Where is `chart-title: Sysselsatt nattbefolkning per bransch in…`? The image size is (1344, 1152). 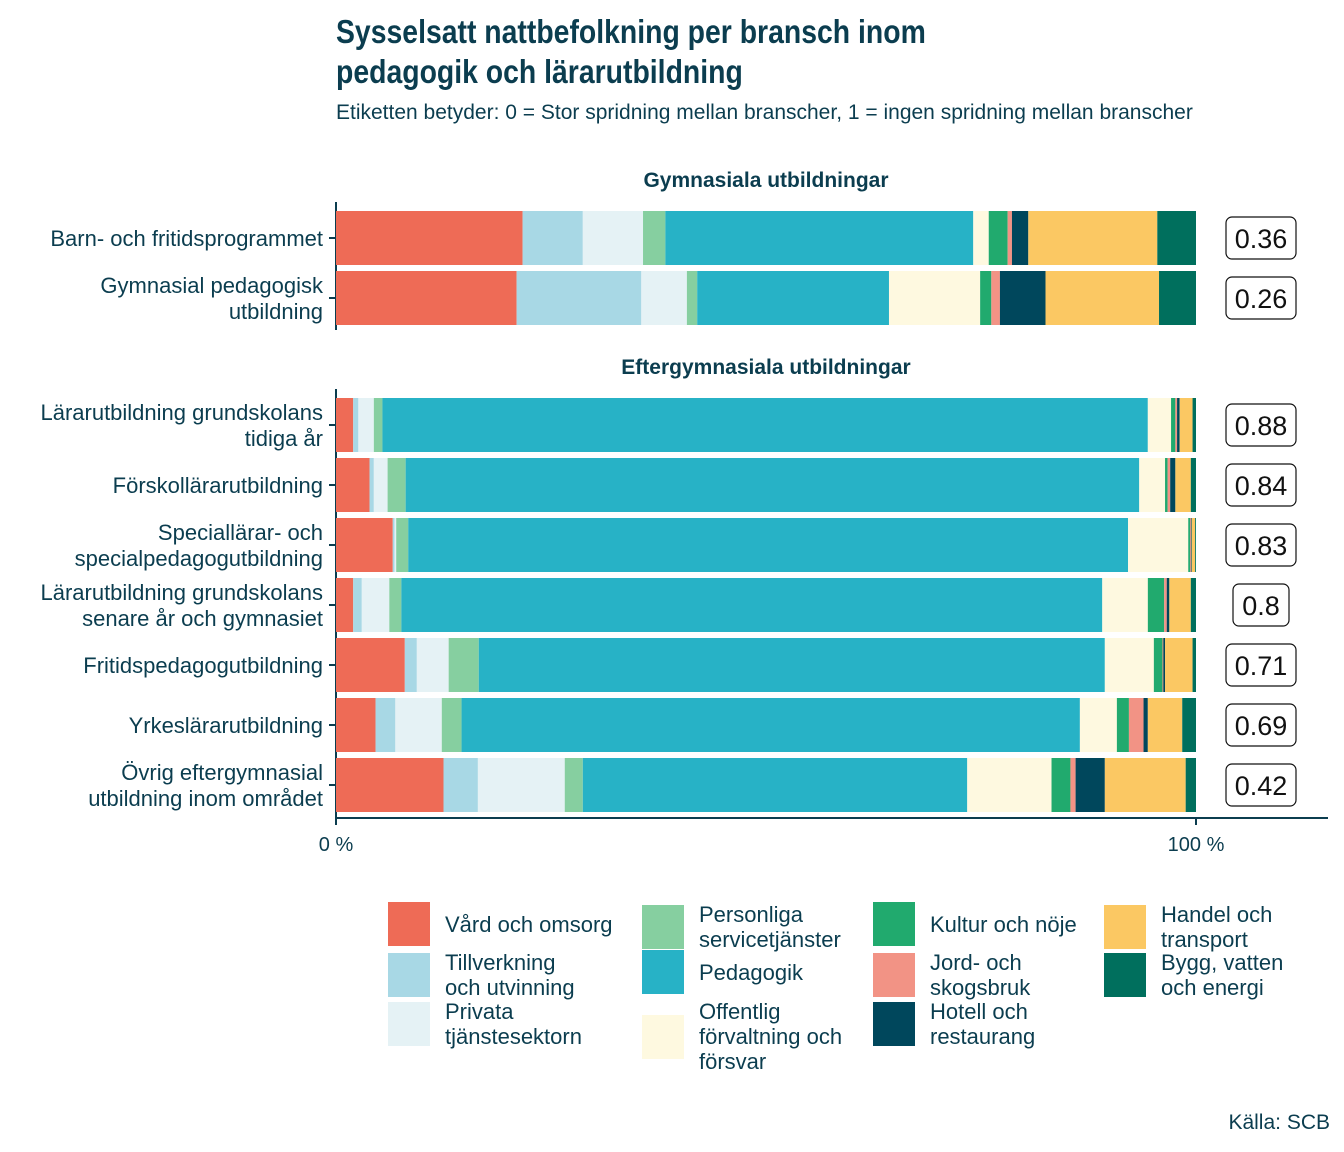
chart-title: Sysselsatt nattbefolkning per bransch in… is located at coordinates (723, 52).